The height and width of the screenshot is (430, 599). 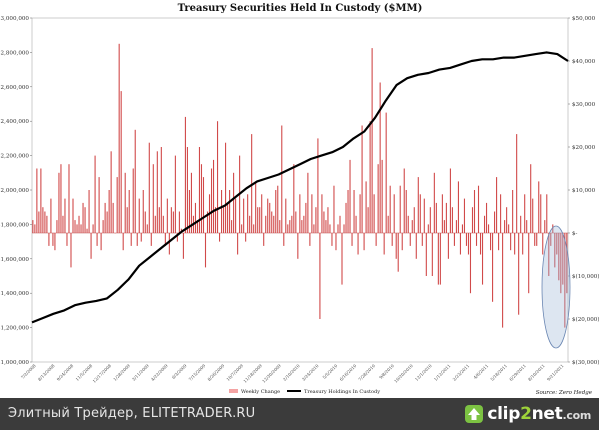 What do you see at coordinates (442, 372) in the screenshot?
I see `x-tick-label: 1/12/2011` at bounding box center [442, 372].